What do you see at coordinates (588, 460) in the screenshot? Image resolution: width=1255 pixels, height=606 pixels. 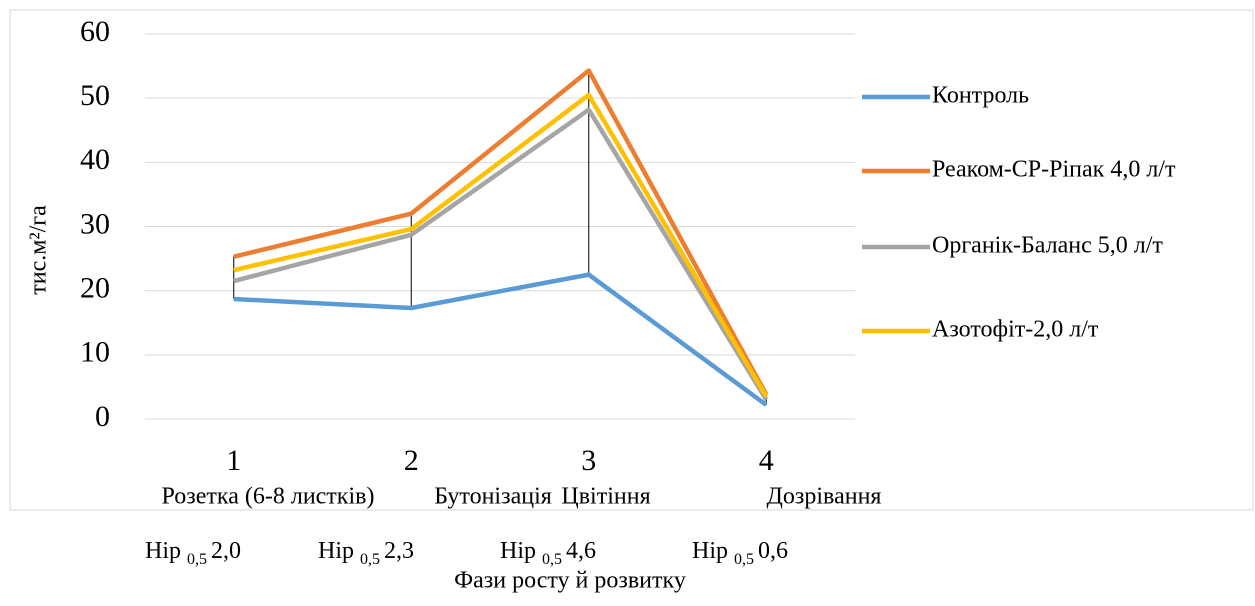 I see `x-tick-label: 3` at bounding box center [588, 460].